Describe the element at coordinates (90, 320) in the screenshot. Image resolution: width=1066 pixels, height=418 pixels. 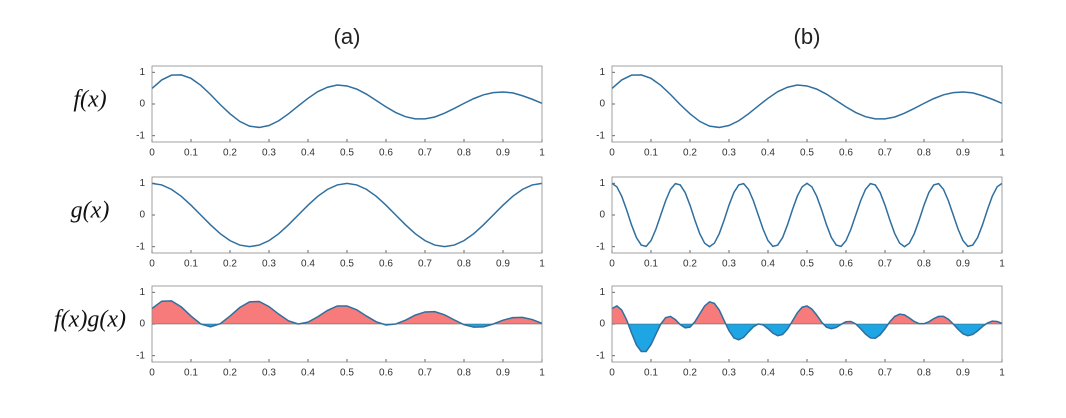
I see `row-label: f(x)g(x)` at that location.